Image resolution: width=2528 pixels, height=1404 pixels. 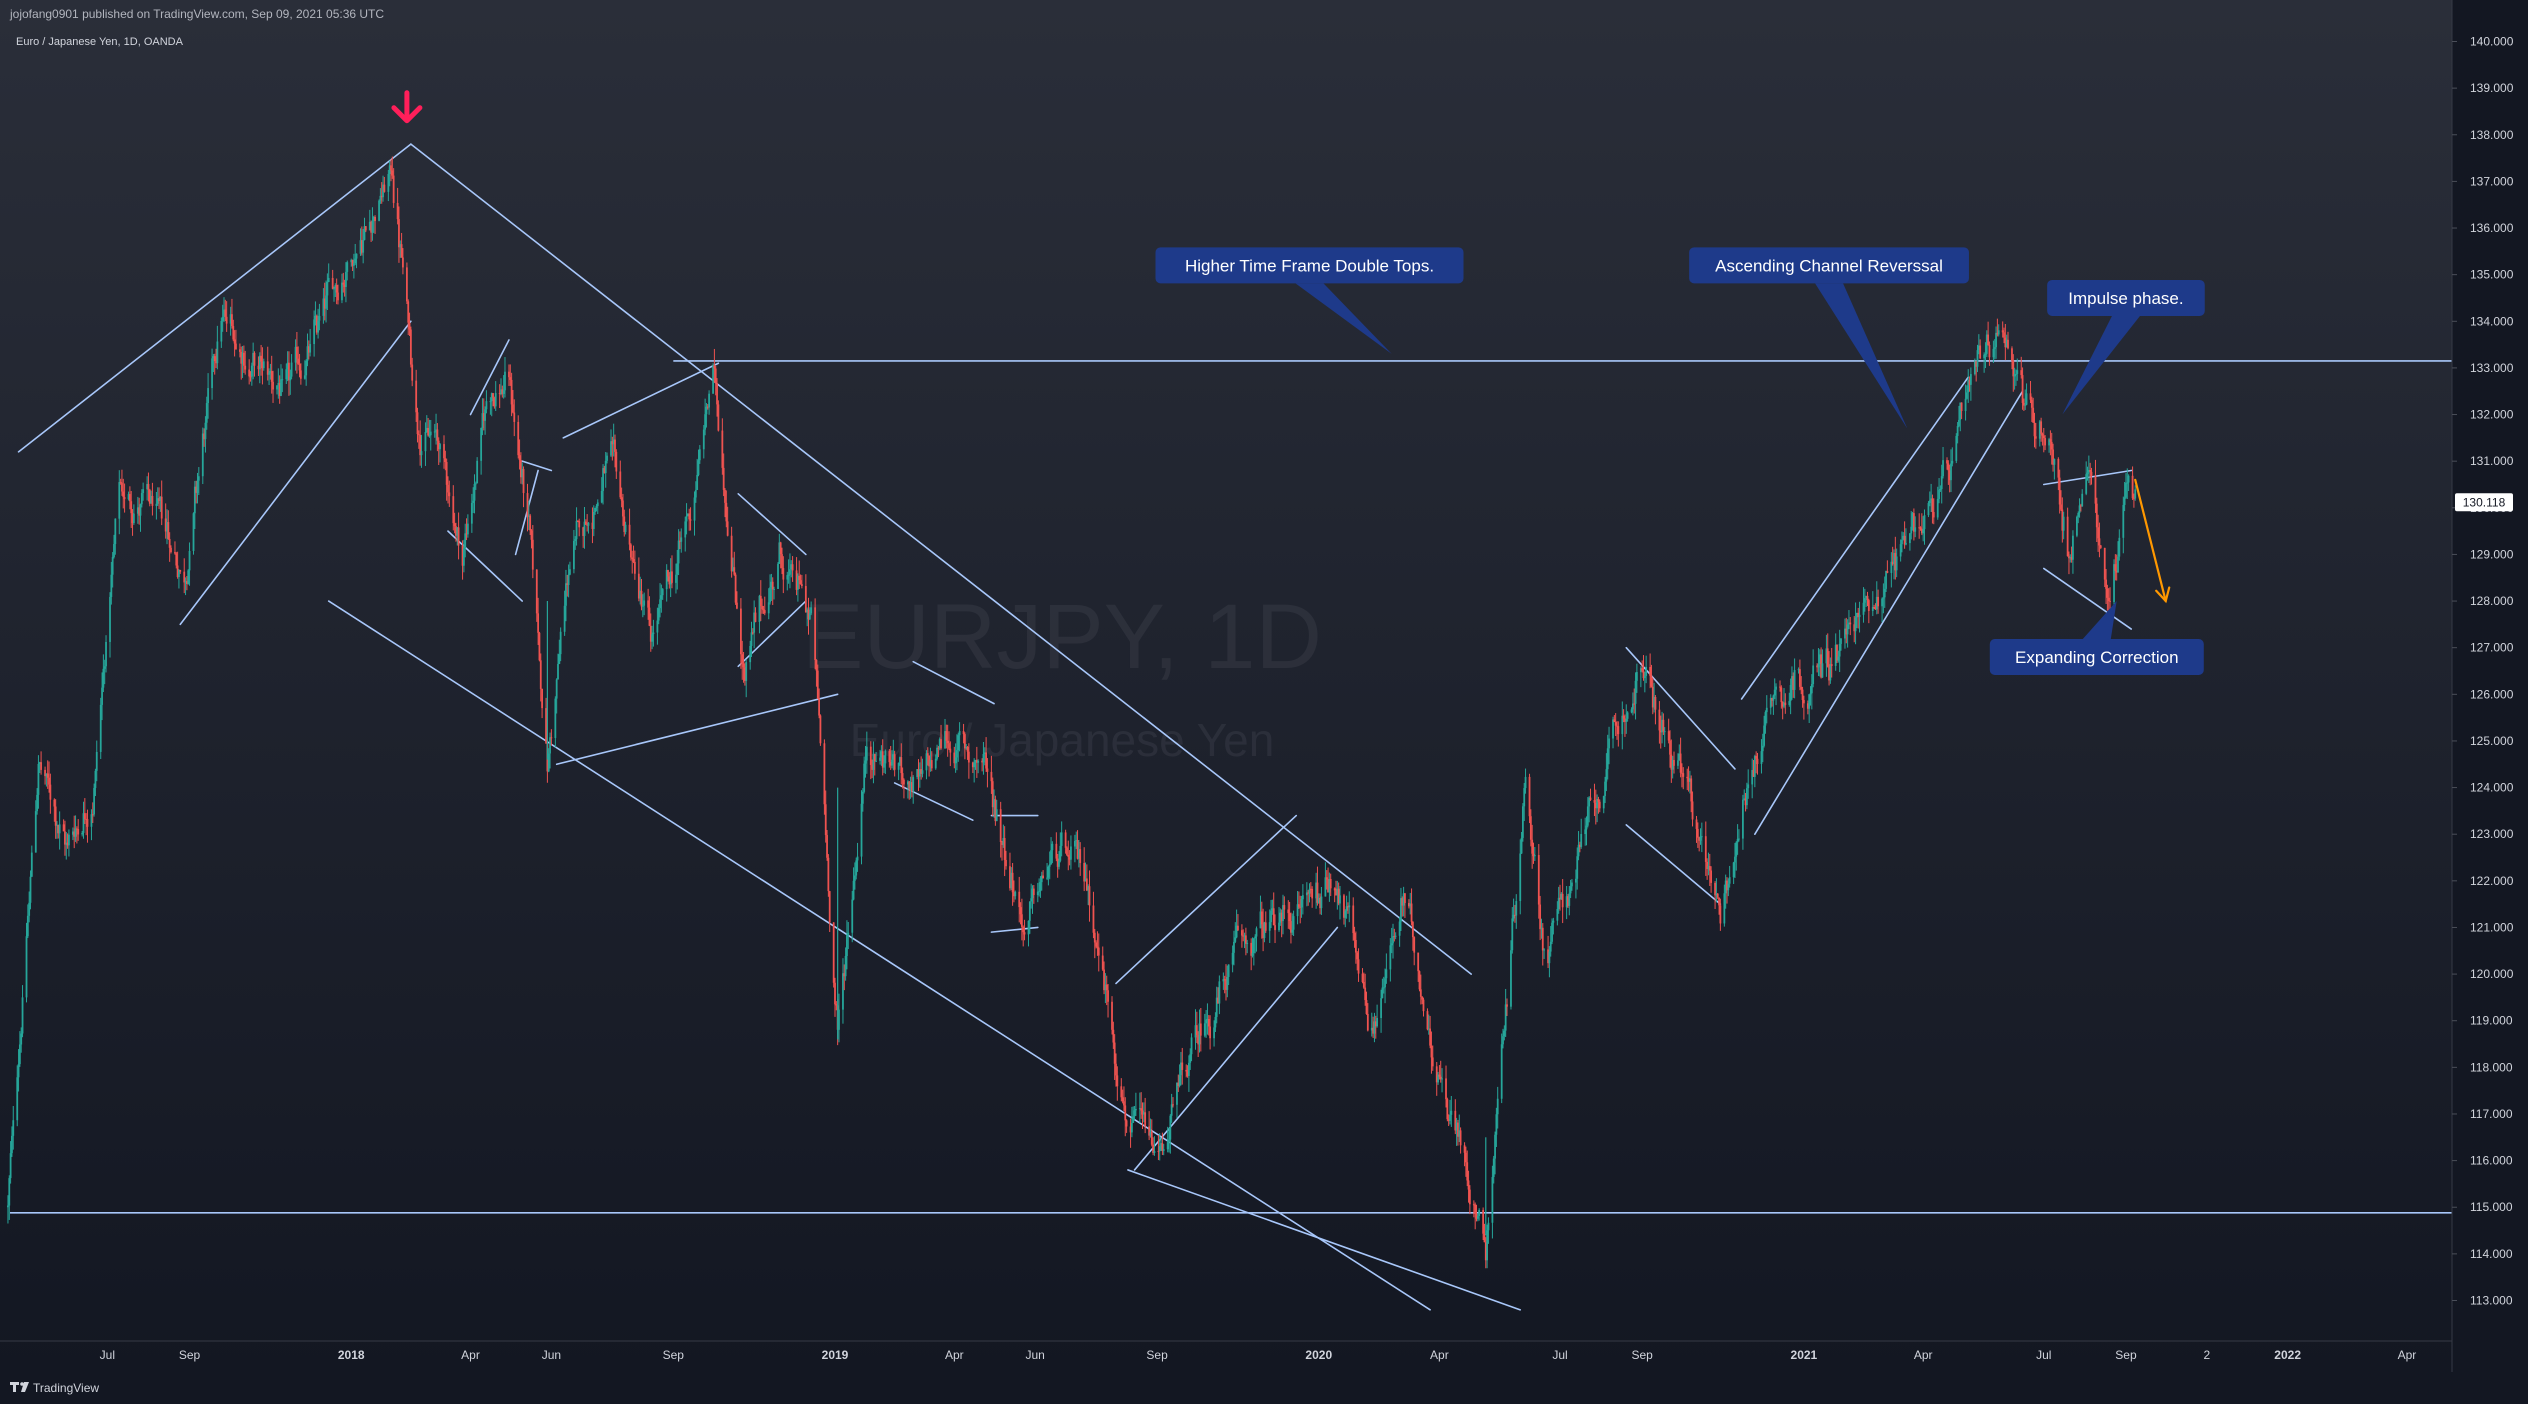 What do you see at coordinates (2491, 1067) in the screenshot?
I see `y-tick-label: 118.000` at bounding box center [2491, 1067].